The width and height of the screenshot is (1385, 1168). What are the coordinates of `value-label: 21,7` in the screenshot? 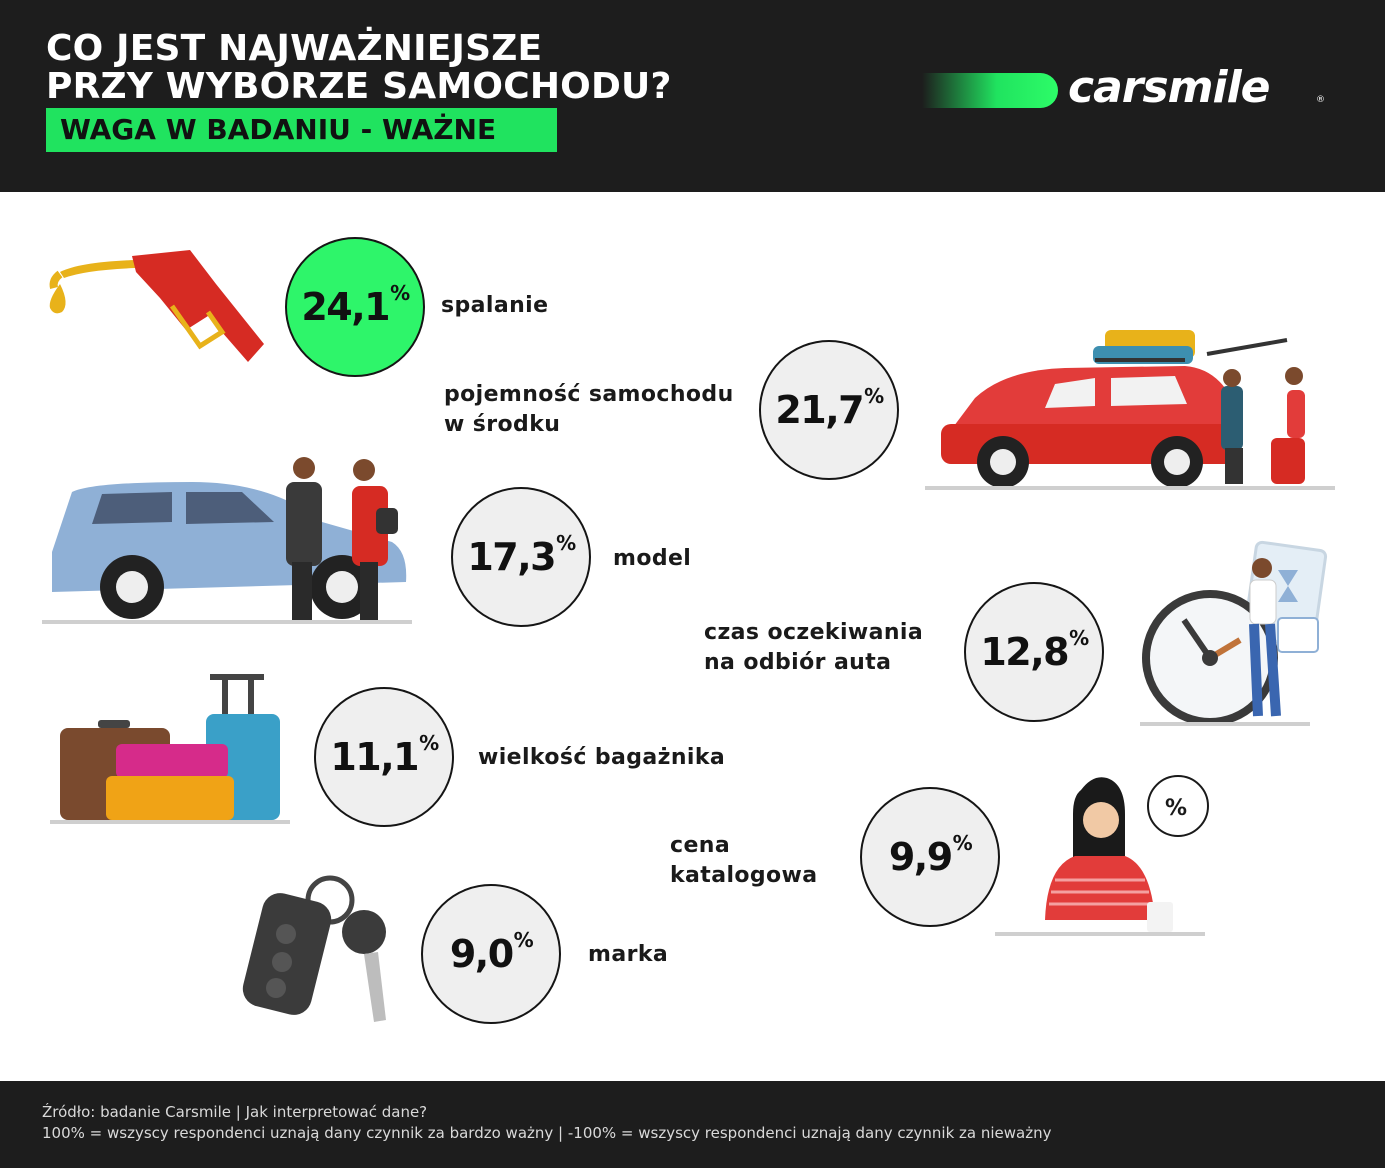 It's located at (819, 410).